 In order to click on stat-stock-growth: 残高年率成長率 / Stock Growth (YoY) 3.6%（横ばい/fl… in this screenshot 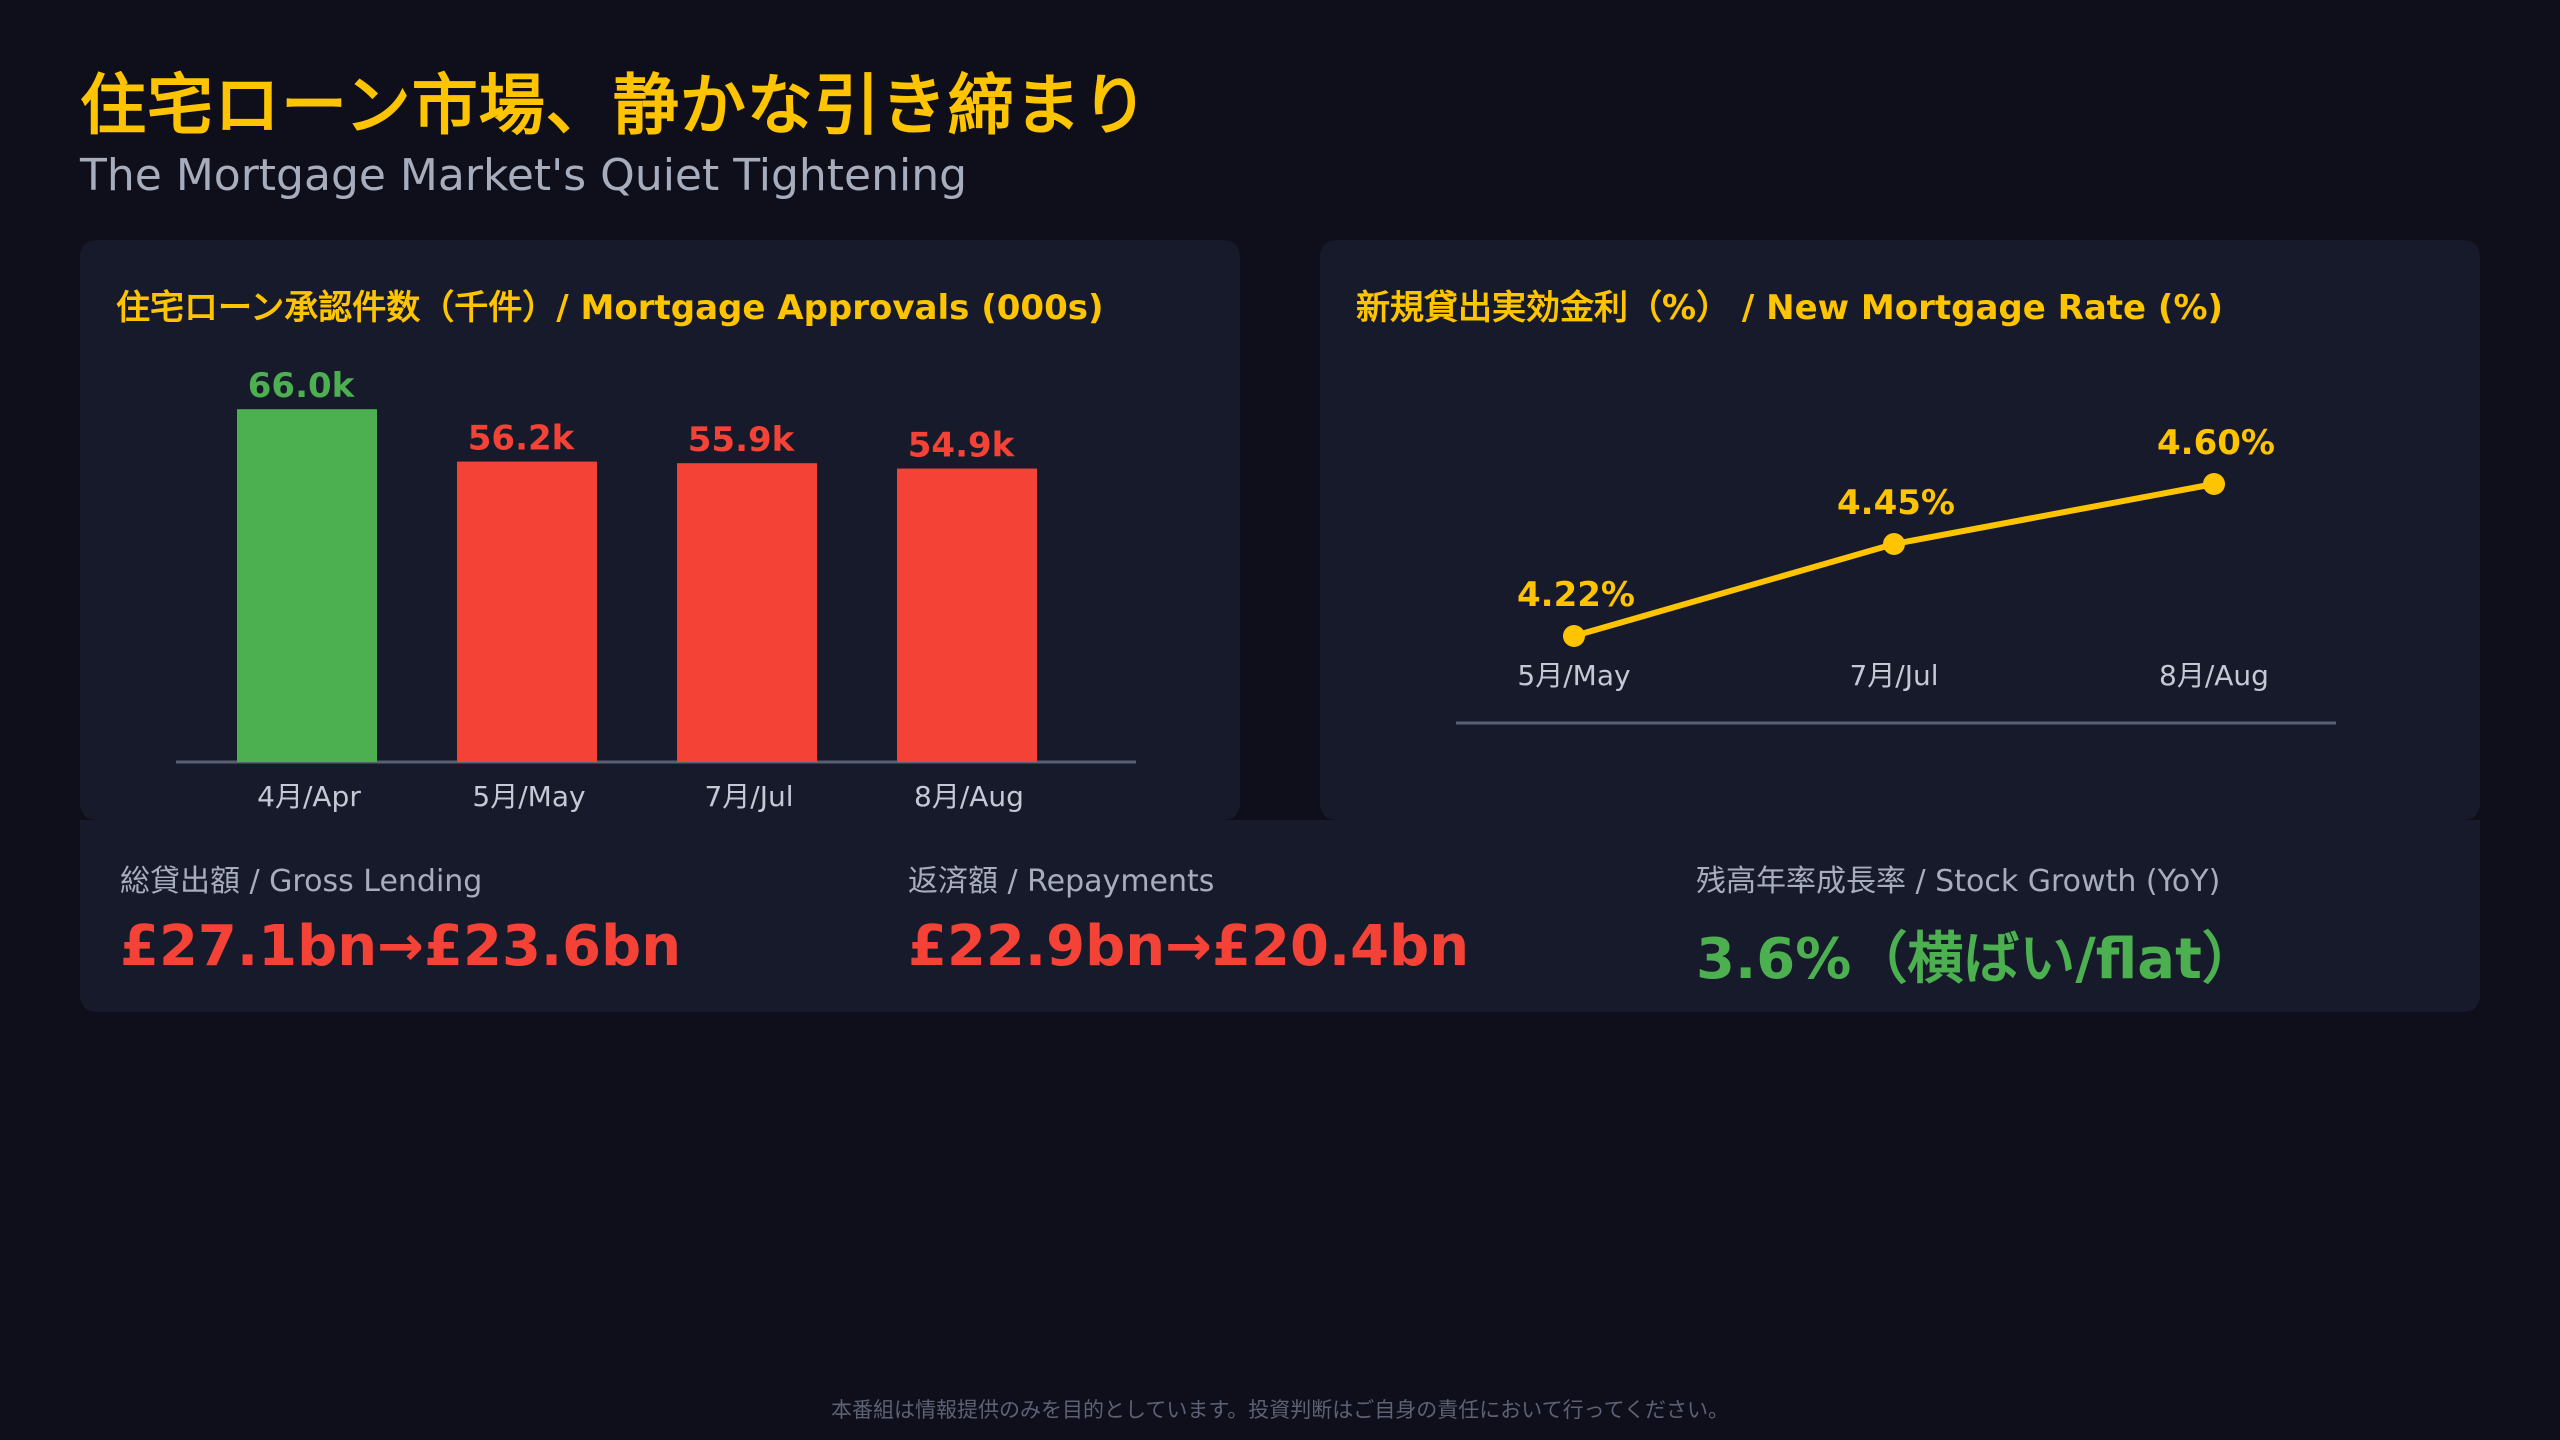, I will do `click(1977, 925)`.